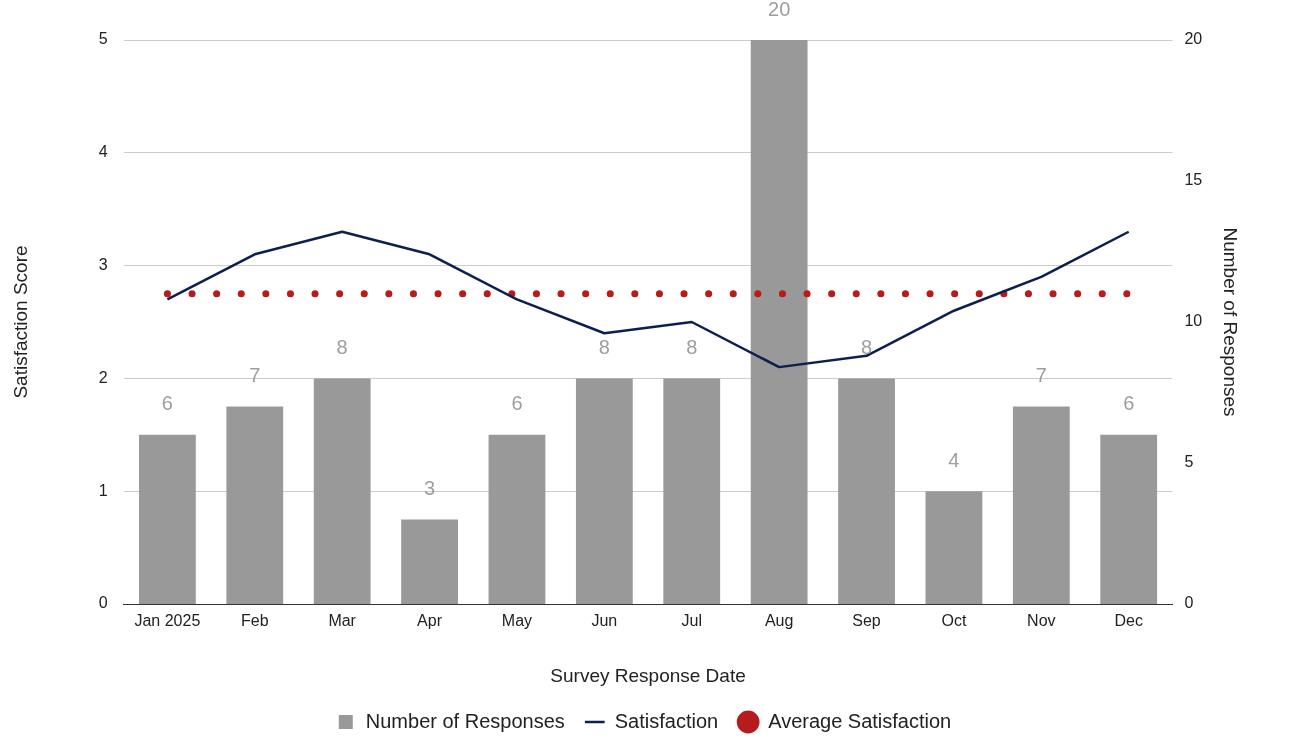 The image size is (1291, 742). What do you see at coordinates (465, 720) in the screenshot?
I see `legend-label: Number of Responses` at bounding box center [465, 720].